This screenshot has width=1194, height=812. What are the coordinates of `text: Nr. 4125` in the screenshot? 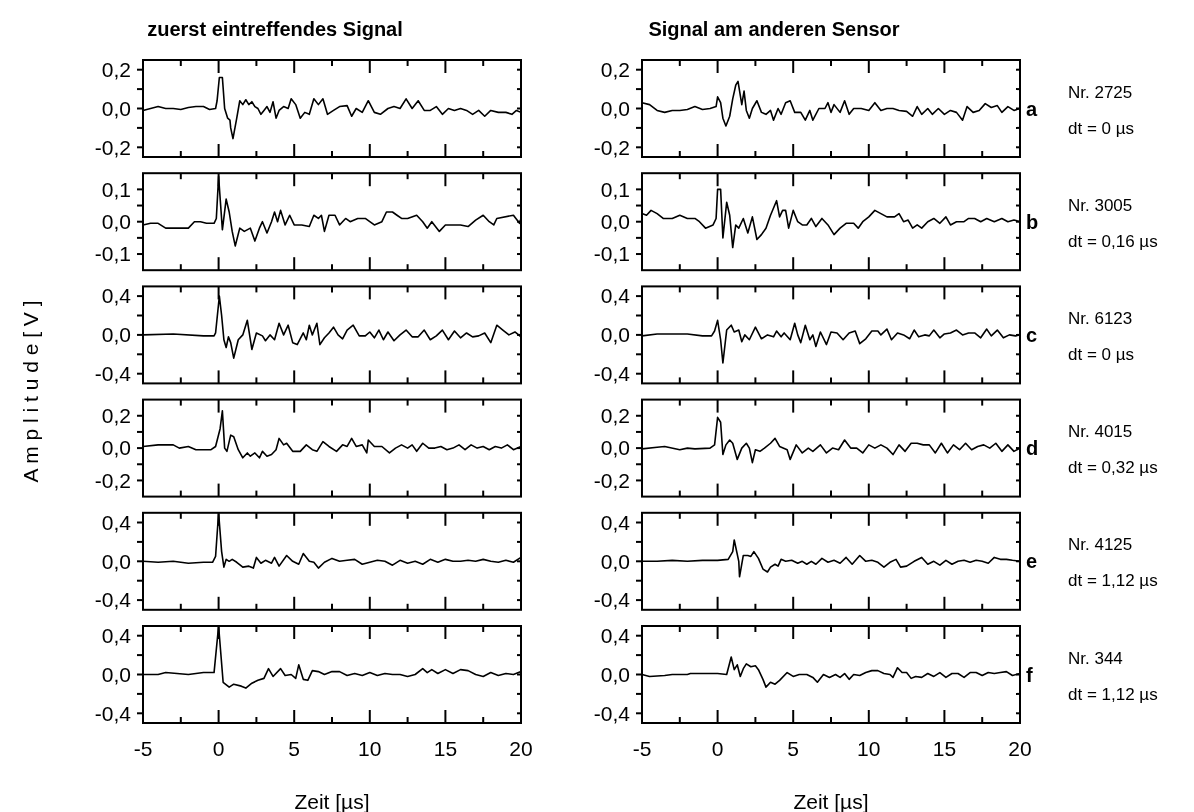 It's located at (1100, 545).